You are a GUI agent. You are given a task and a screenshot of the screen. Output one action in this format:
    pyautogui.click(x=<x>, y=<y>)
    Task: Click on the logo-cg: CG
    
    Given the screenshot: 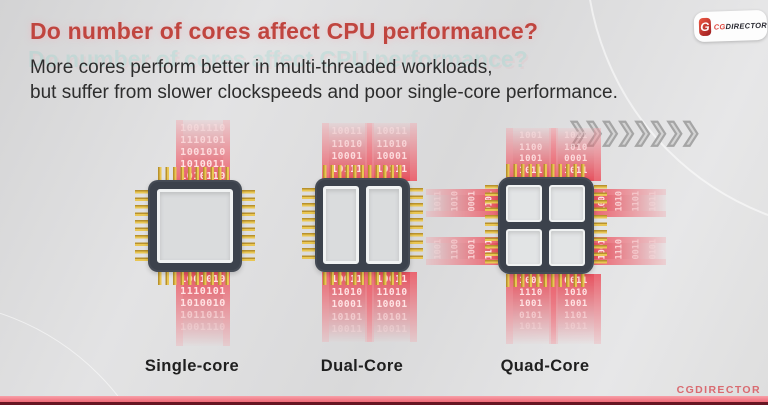 What is the action you would take?
    pyautogui.click(x=719, y=26)
    